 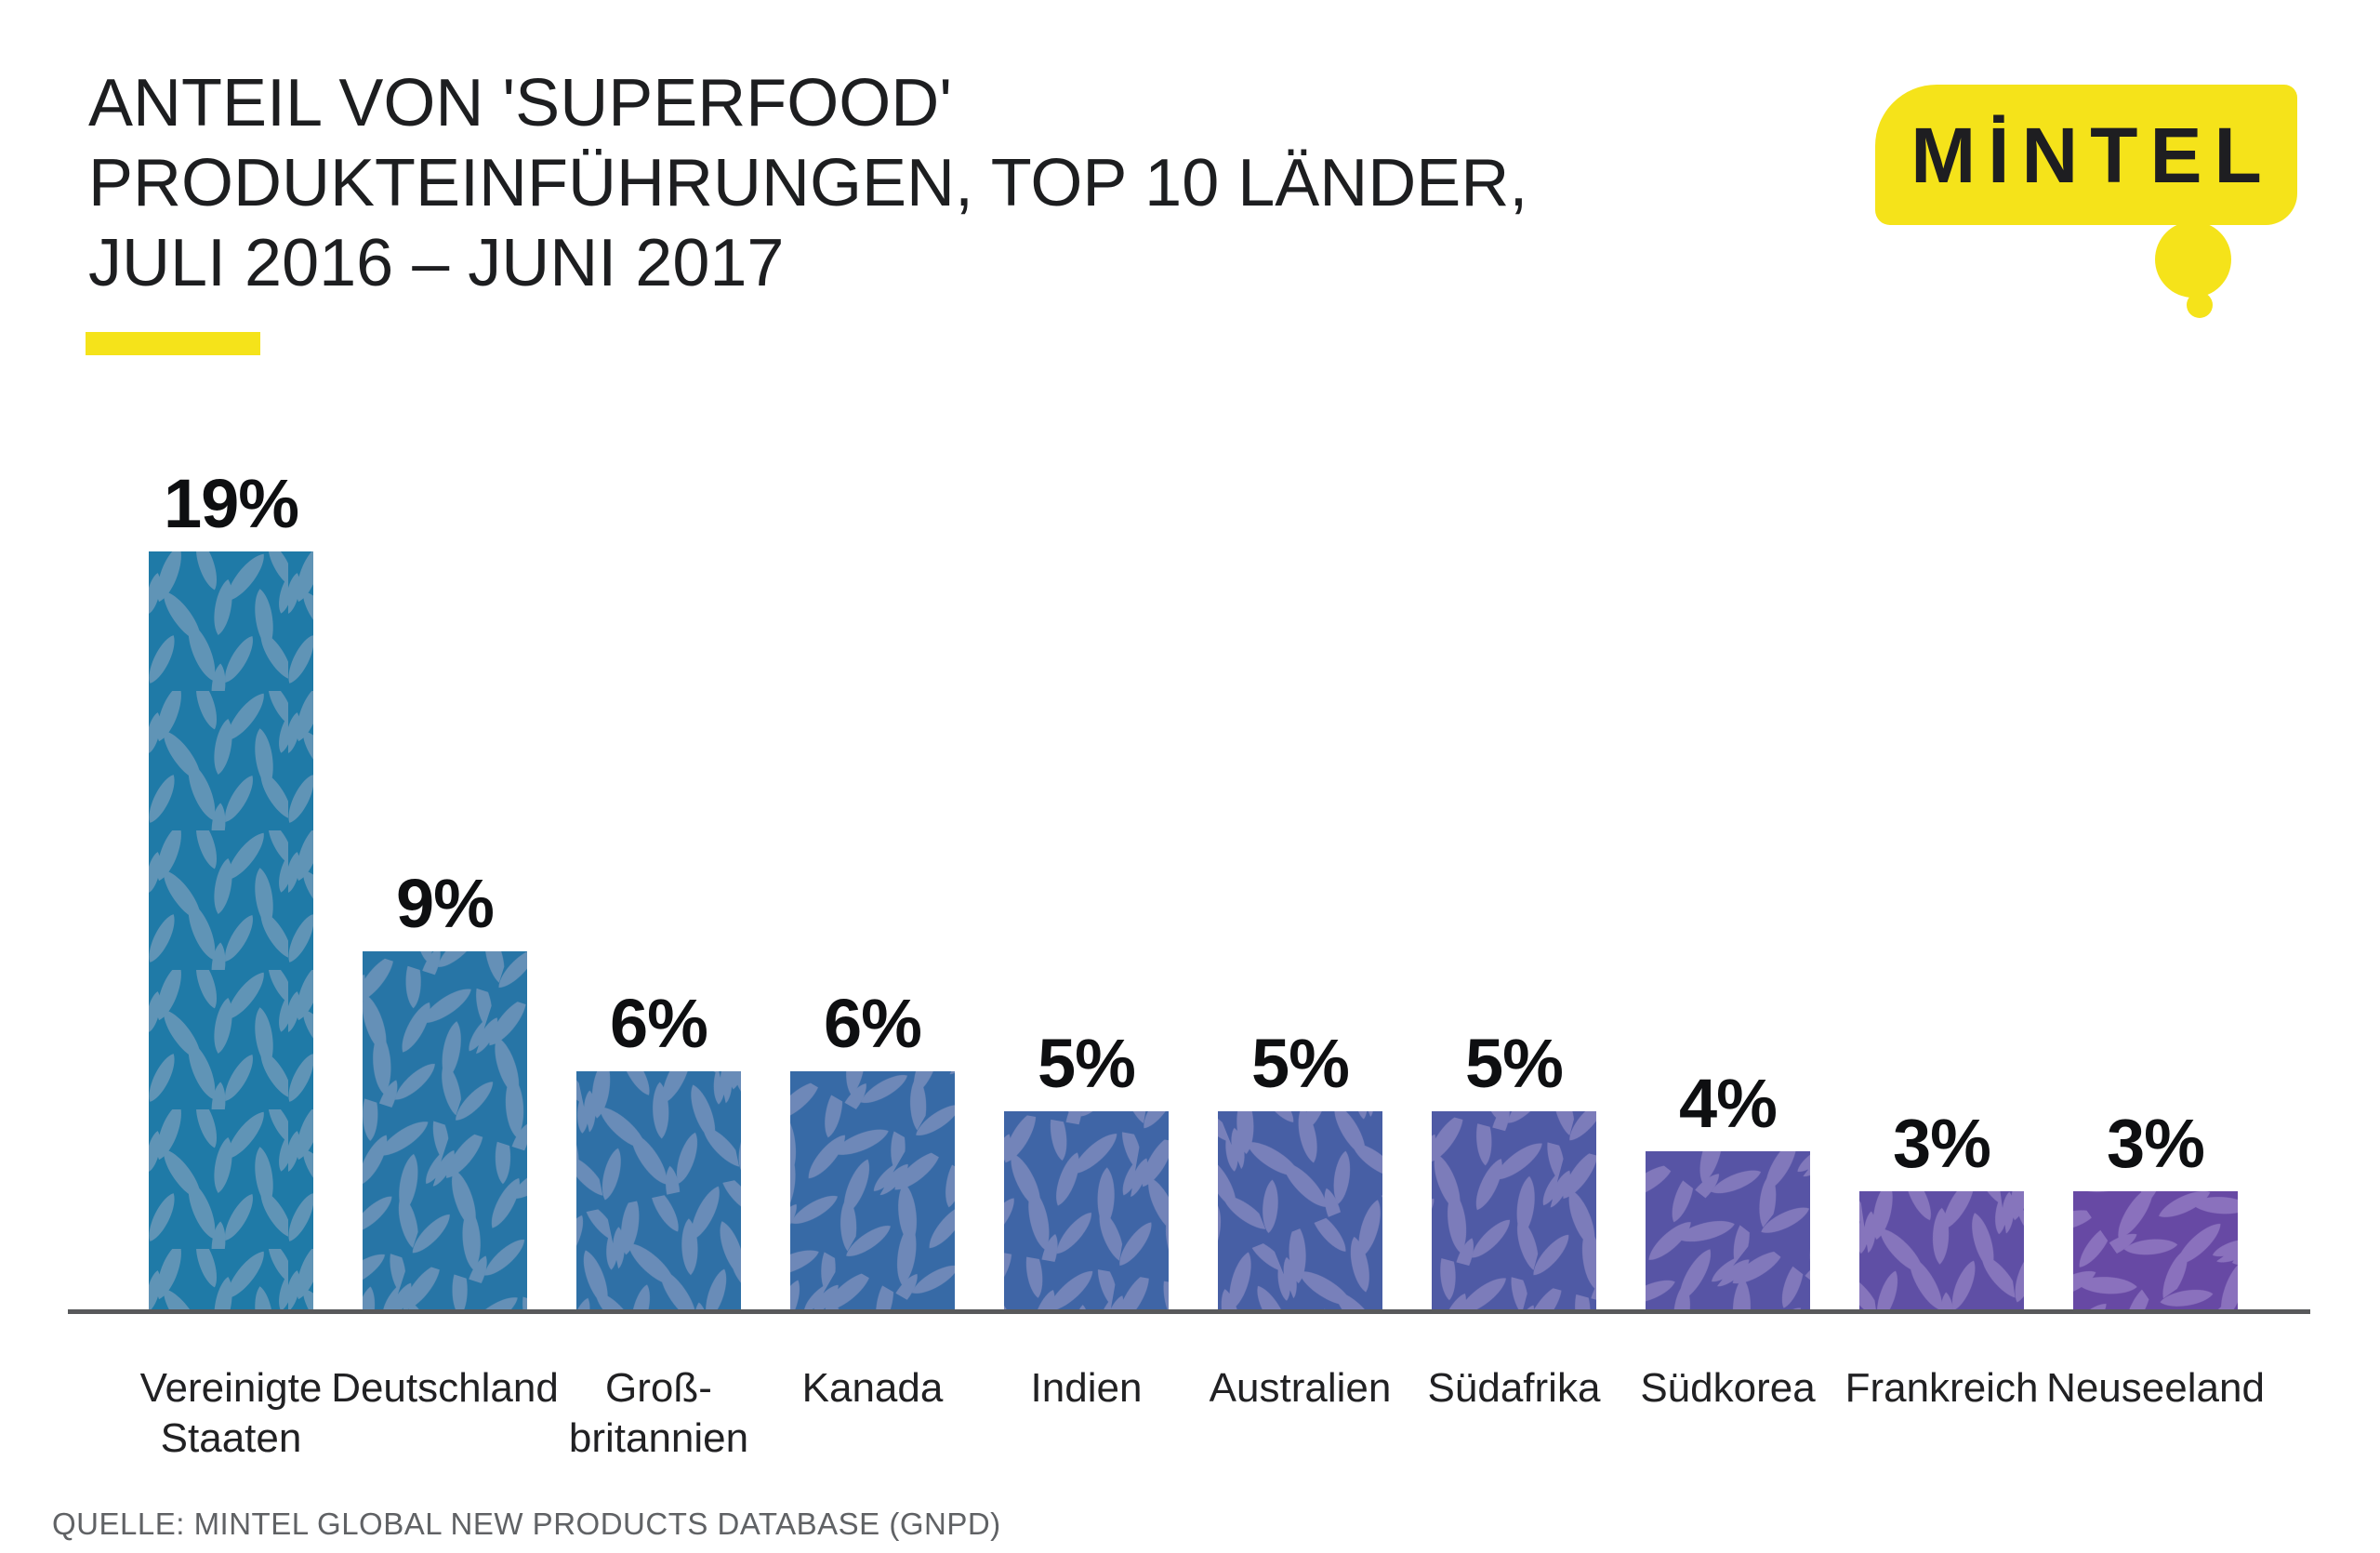 What do you see at coordinates (873, 1024) in the screenshot?
I see `value-label-kanada: 6%` at bounding box center [873, 1024].